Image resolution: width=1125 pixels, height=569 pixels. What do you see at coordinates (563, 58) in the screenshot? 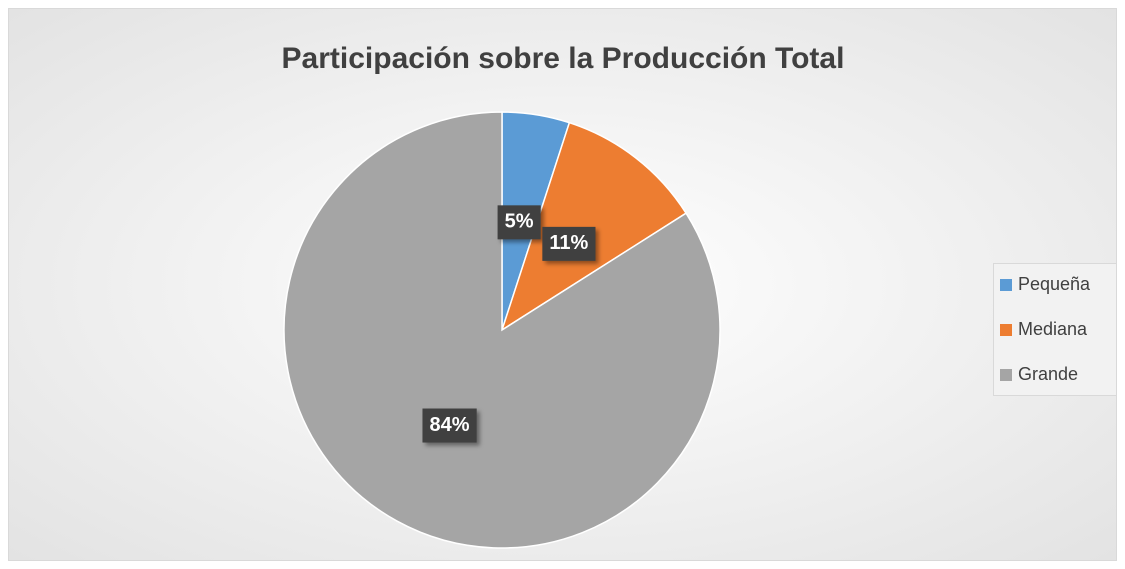
I see `chart-title: Participación sobre la Producción Total` at bounding box center [563, 58].